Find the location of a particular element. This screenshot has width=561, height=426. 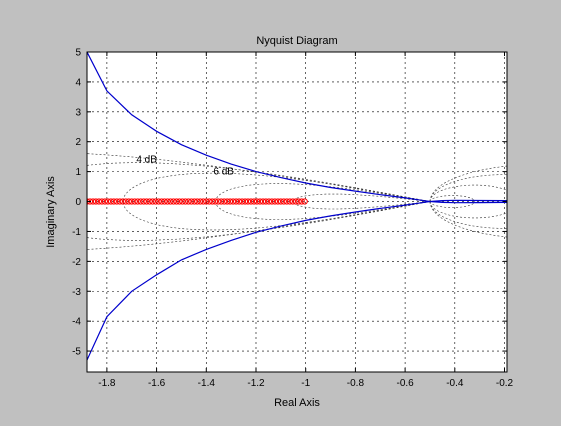

x-tick-label: -1 is located at coordinates (305, 383).